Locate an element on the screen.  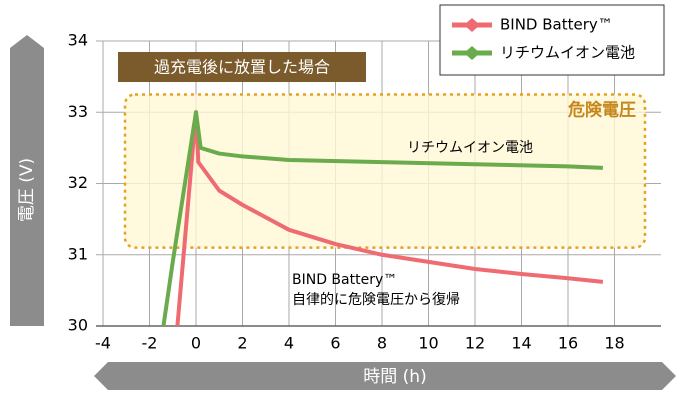
x-tick-label: -2 is located at coordinates (150, 343).